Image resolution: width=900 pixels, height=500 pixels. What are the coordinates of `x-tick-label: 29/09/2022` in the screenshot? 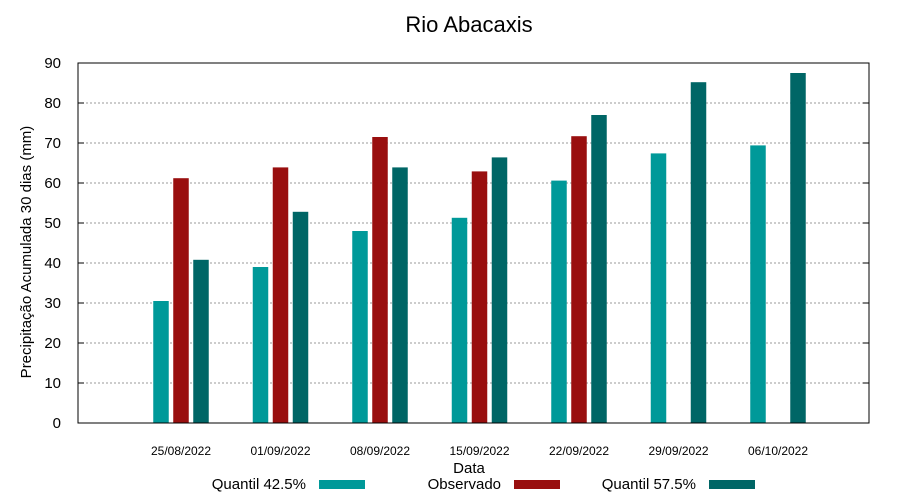 It's located at (678, 451).